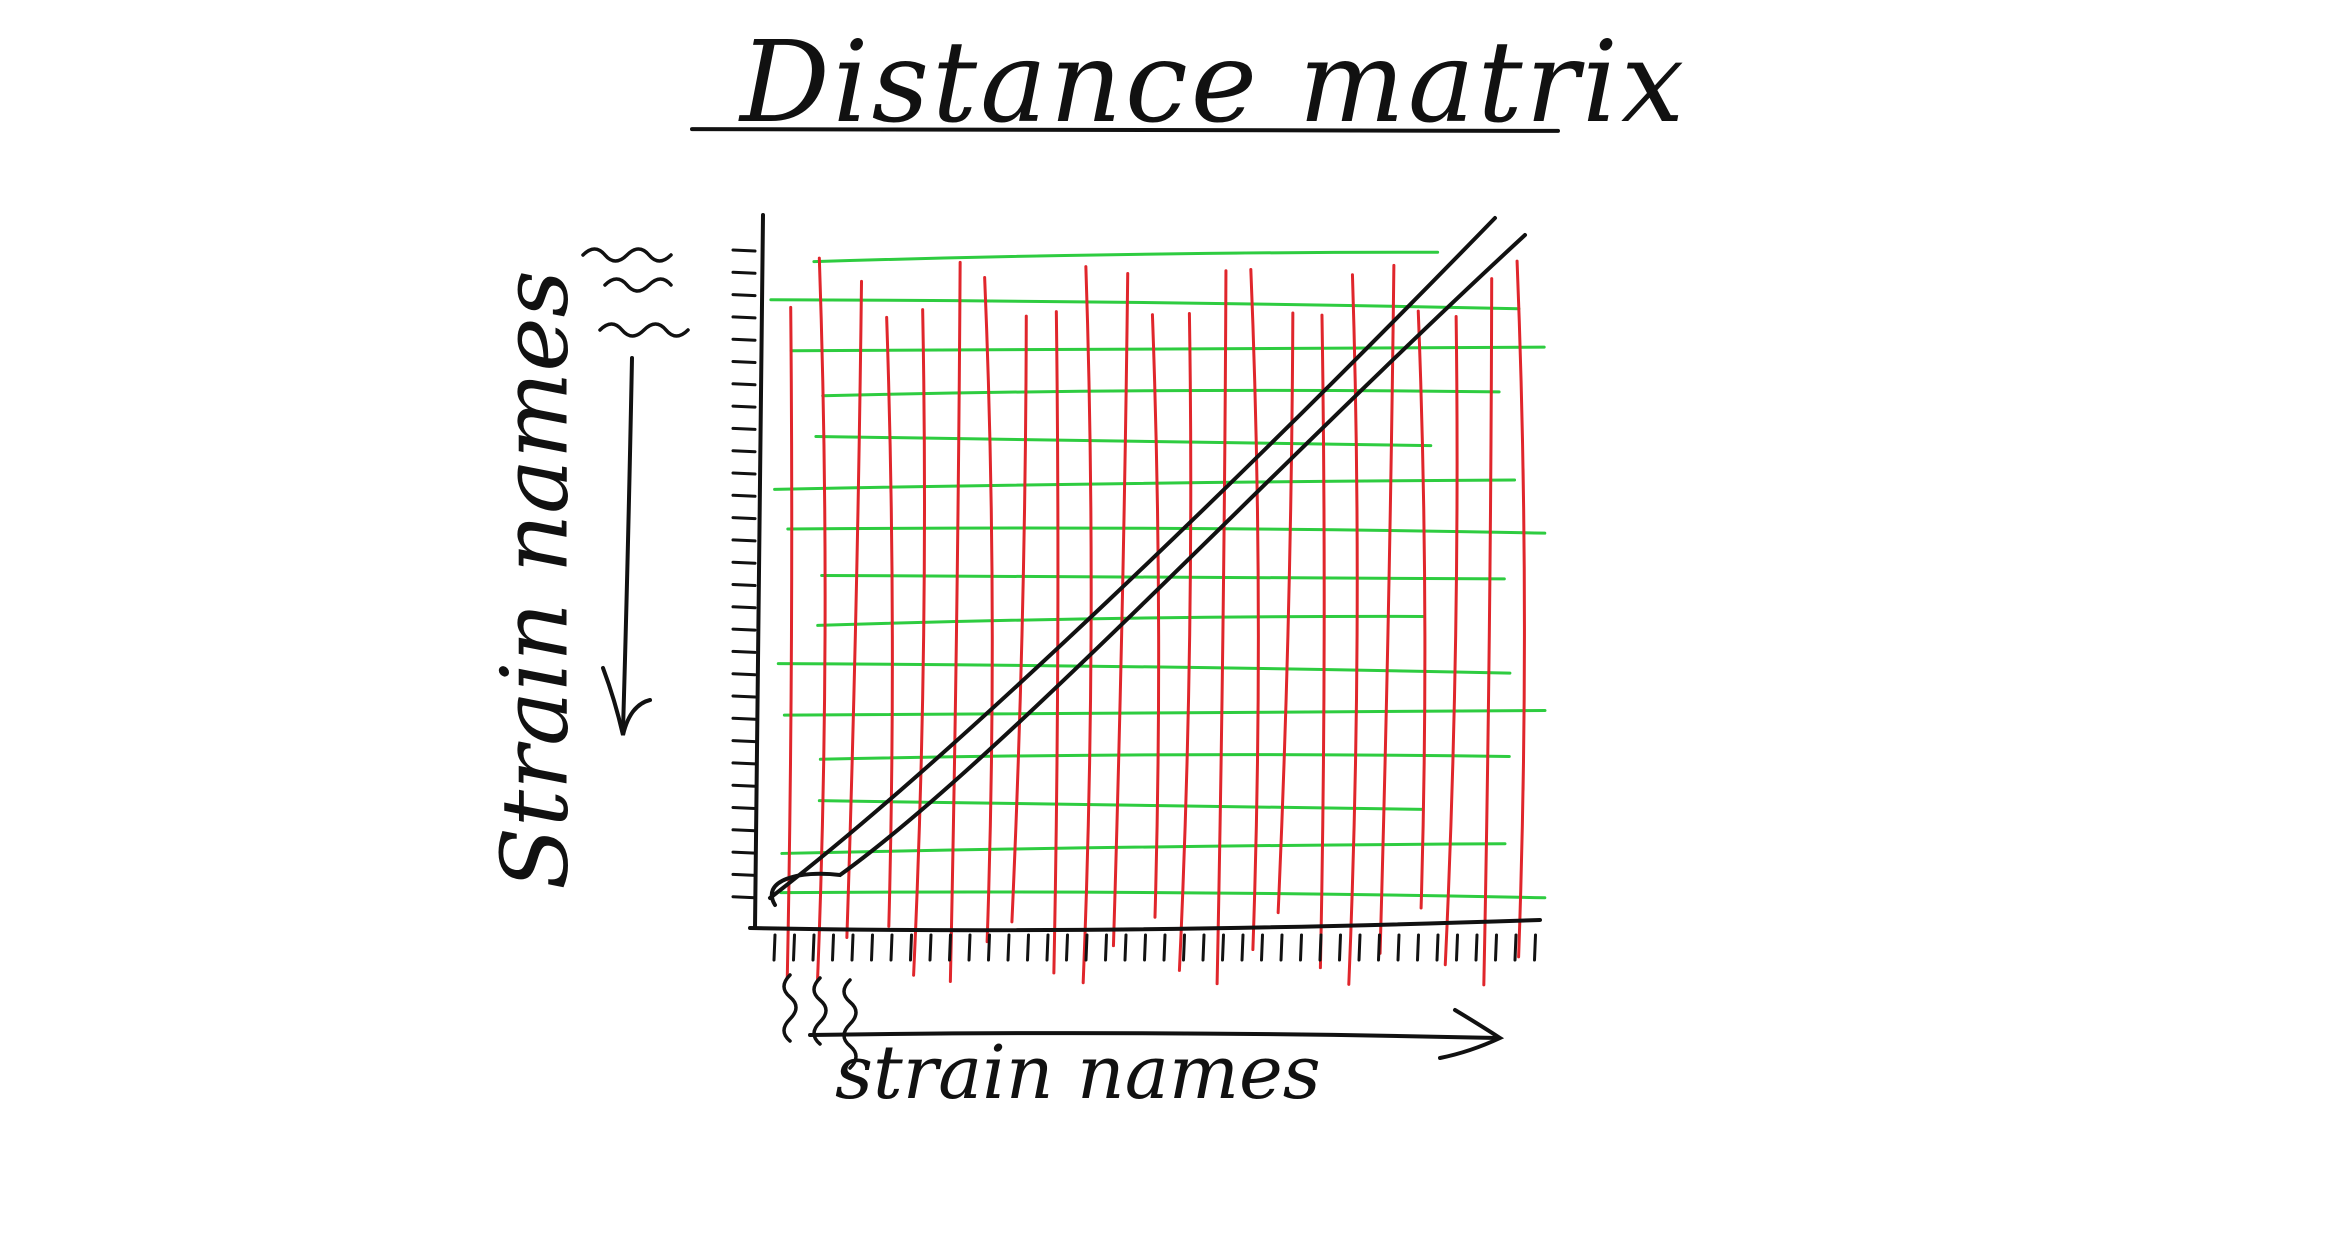 The width and height of the screenshot is (2328, 1248). Describe the element at coordinates (626, 546) in the screenshot. I see `y-direction-arrow` at that location.